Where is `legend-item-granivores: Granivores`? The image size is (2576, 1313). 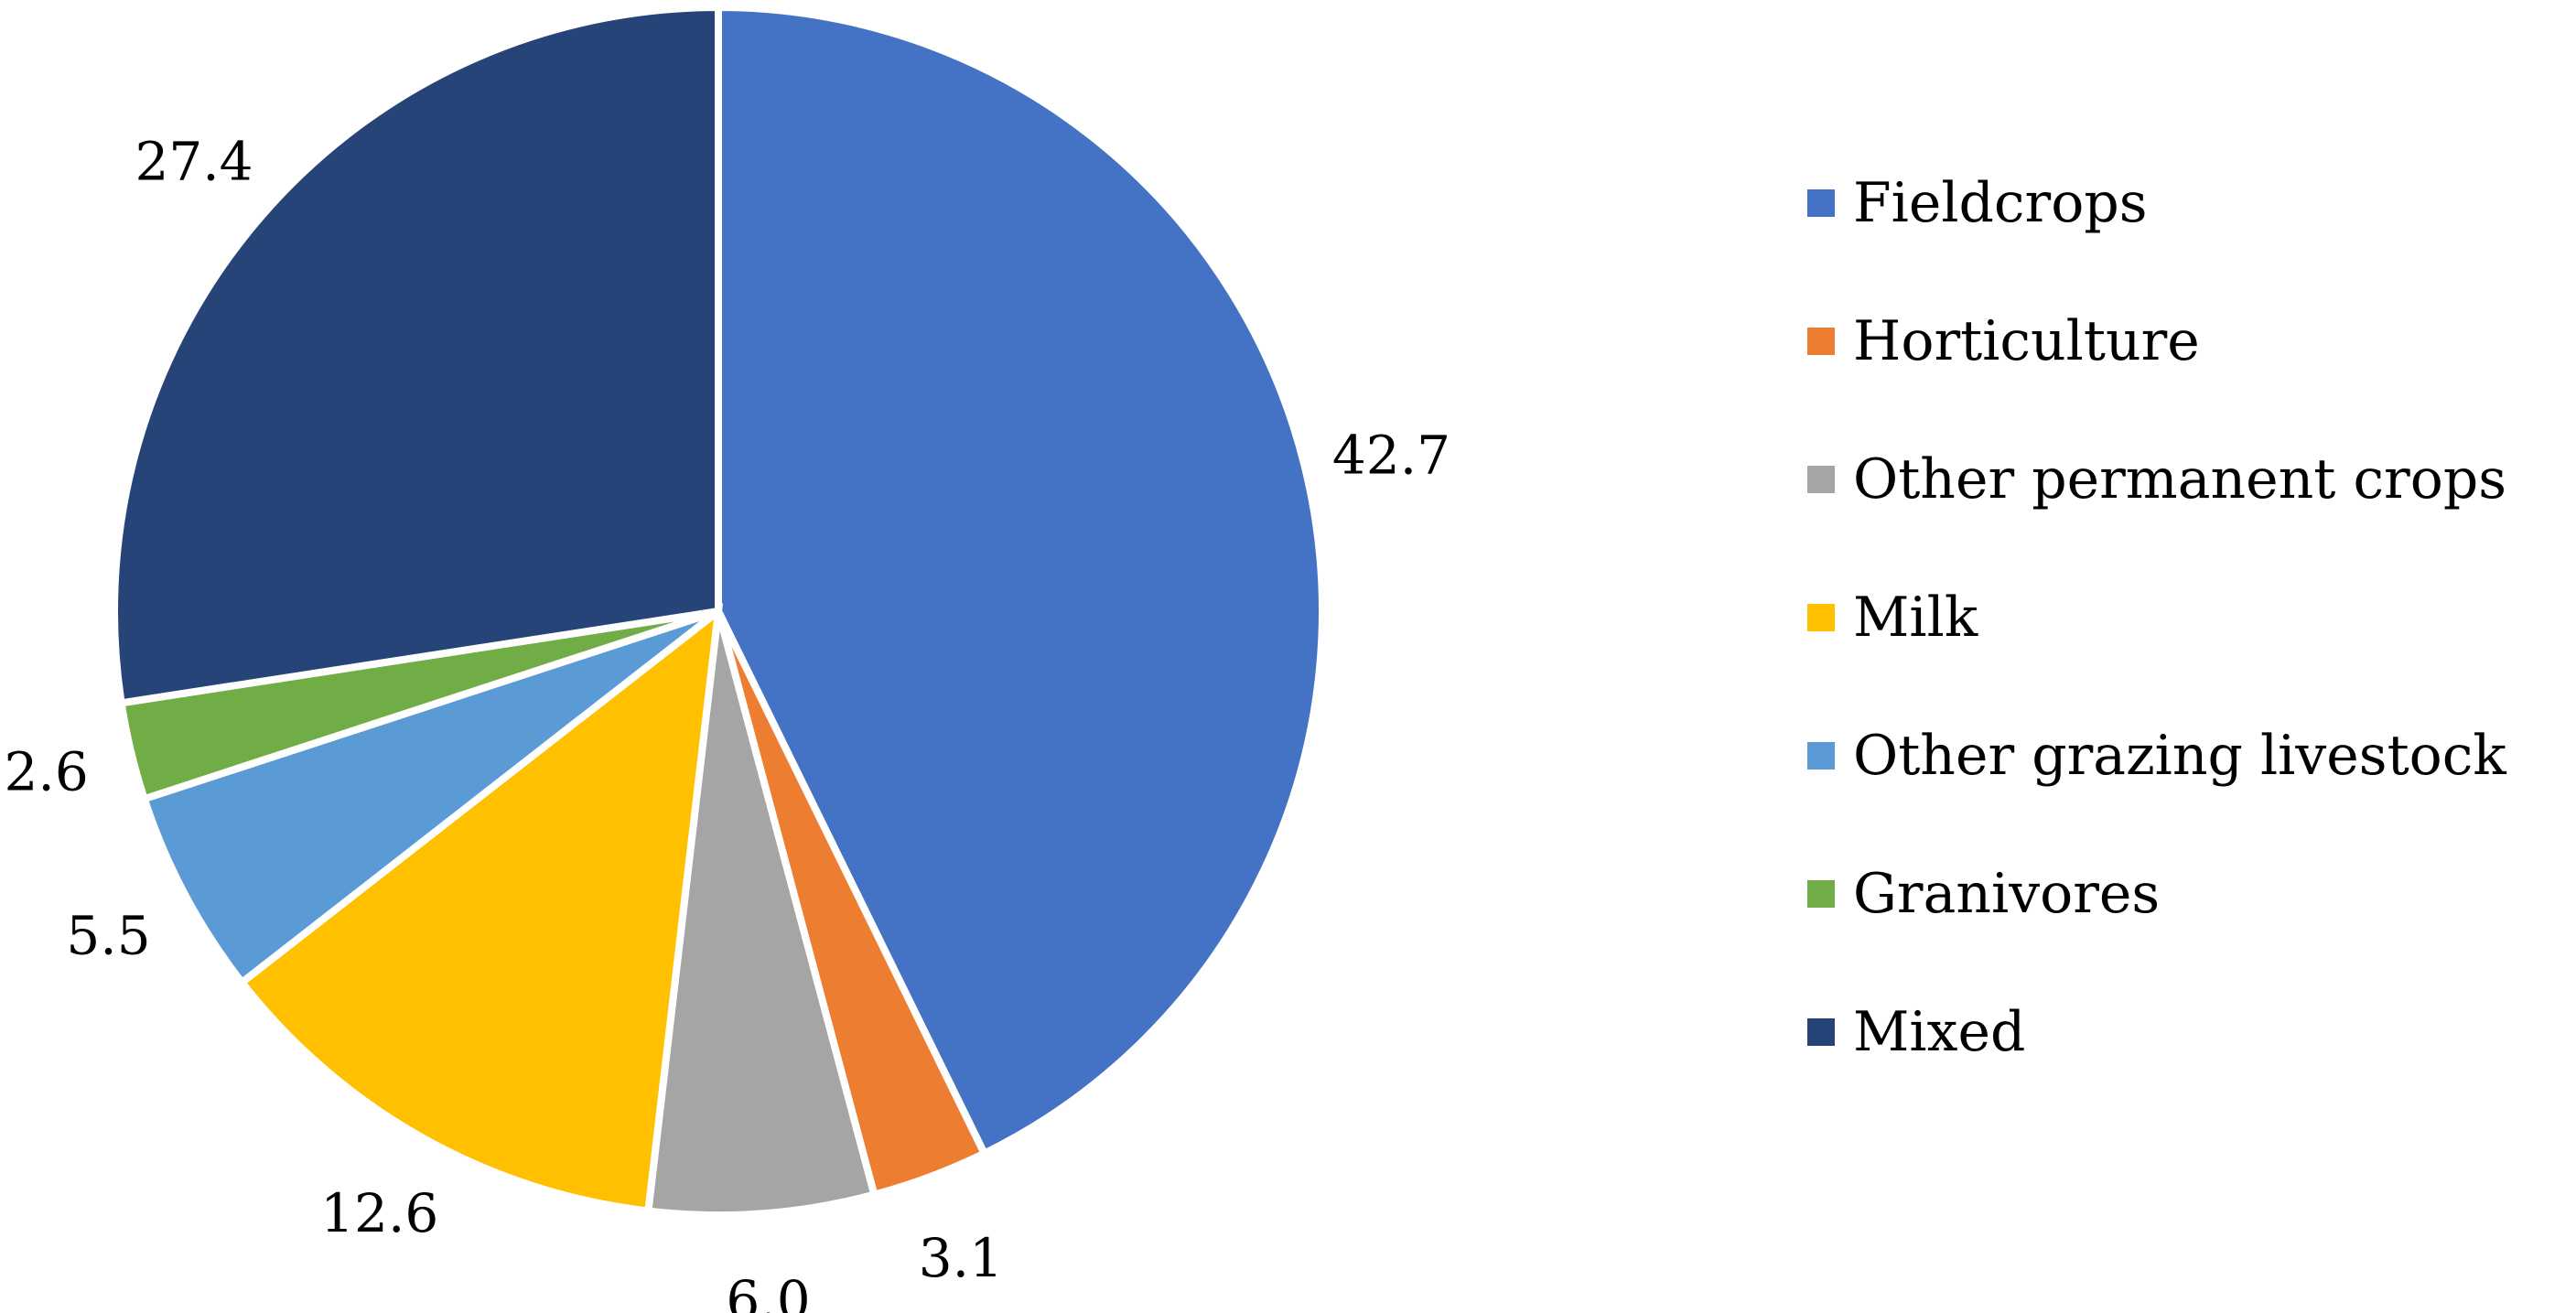 legend-item-granivores: Granivores is located at coordinates (1983, 894).